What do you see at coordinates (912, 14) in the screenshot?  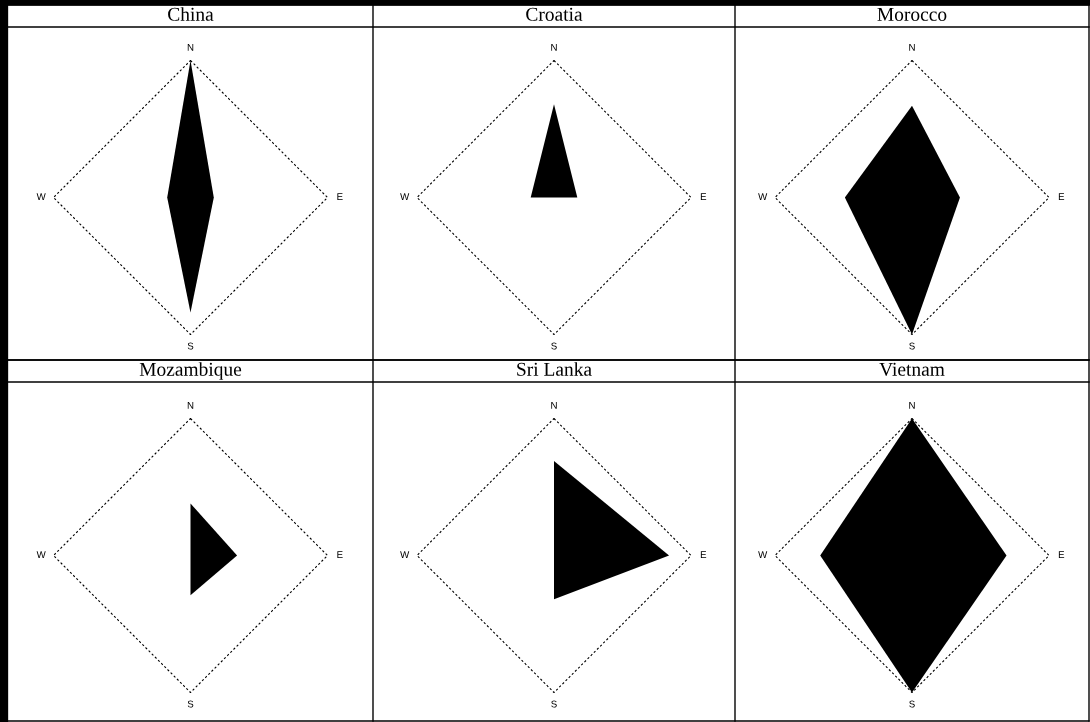 I see `chart-title: Morocco` at bounding box center [912, 14].